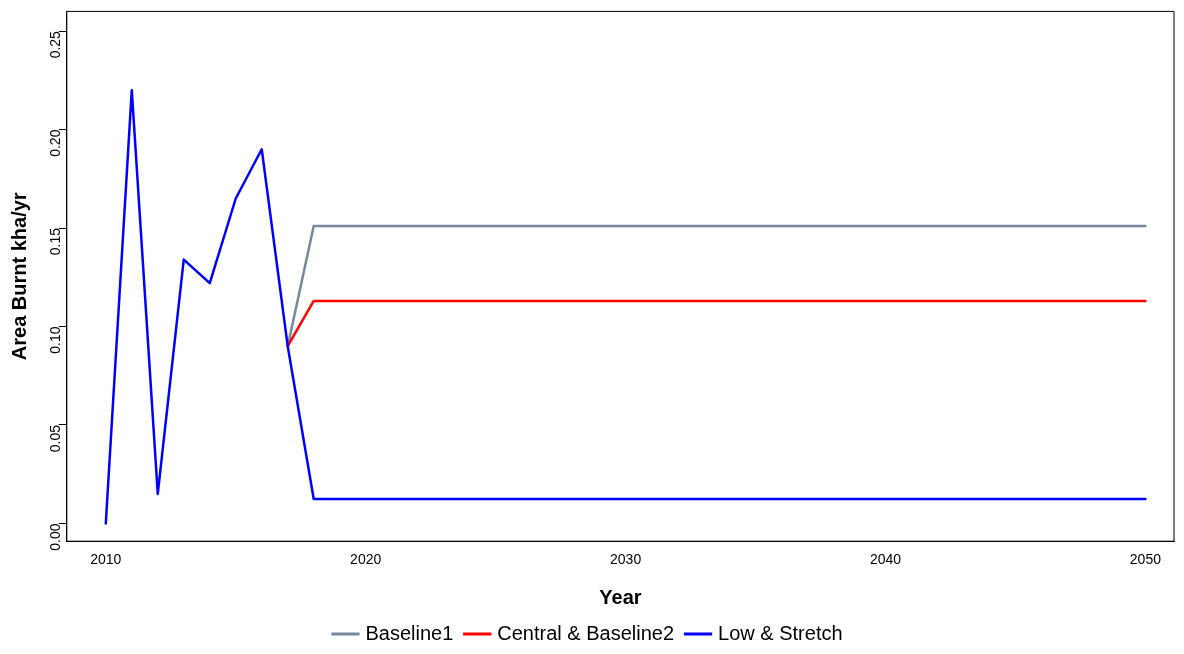  I want to click on legend-label: Baseline1, so click(409, 632).